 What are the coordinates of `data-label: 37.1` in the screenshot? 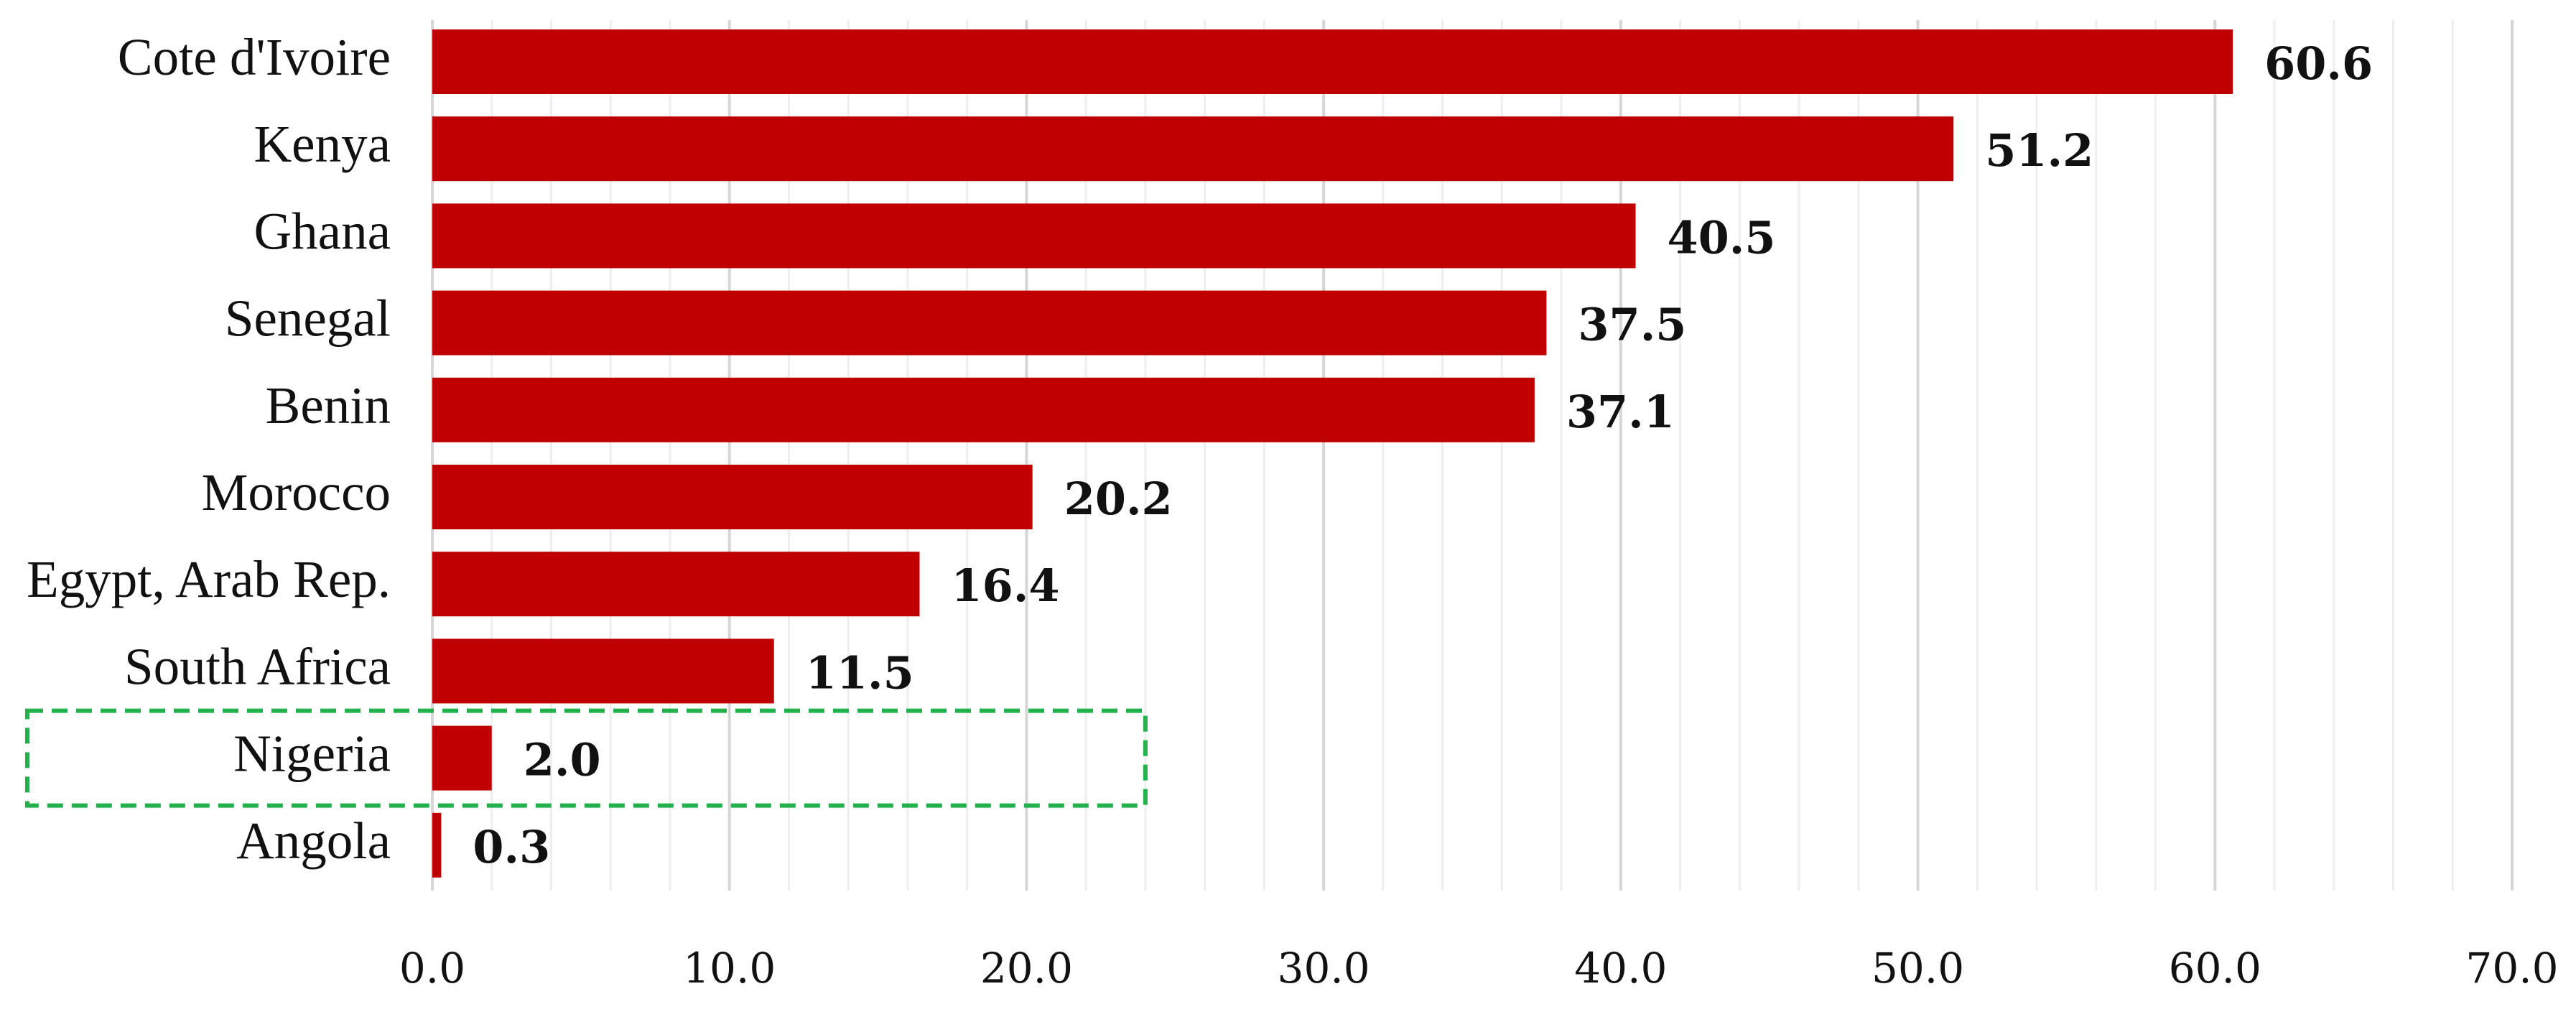 It's located at (1620, 412).